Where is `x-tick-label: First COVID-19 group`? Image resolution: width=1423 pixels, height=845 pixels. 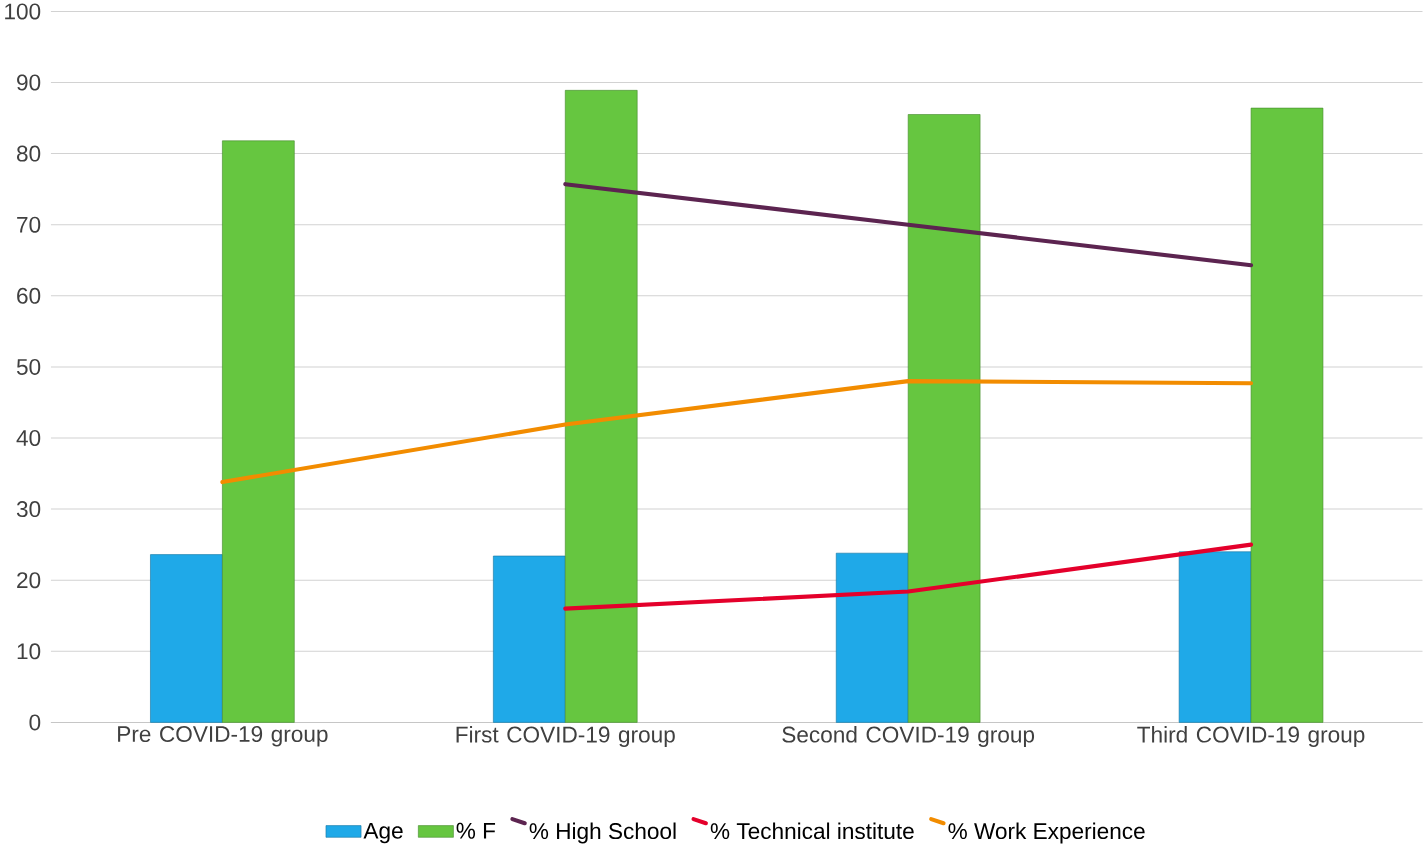
x-tick-label: First COVID-19 group is located at coordinates (565, 737).